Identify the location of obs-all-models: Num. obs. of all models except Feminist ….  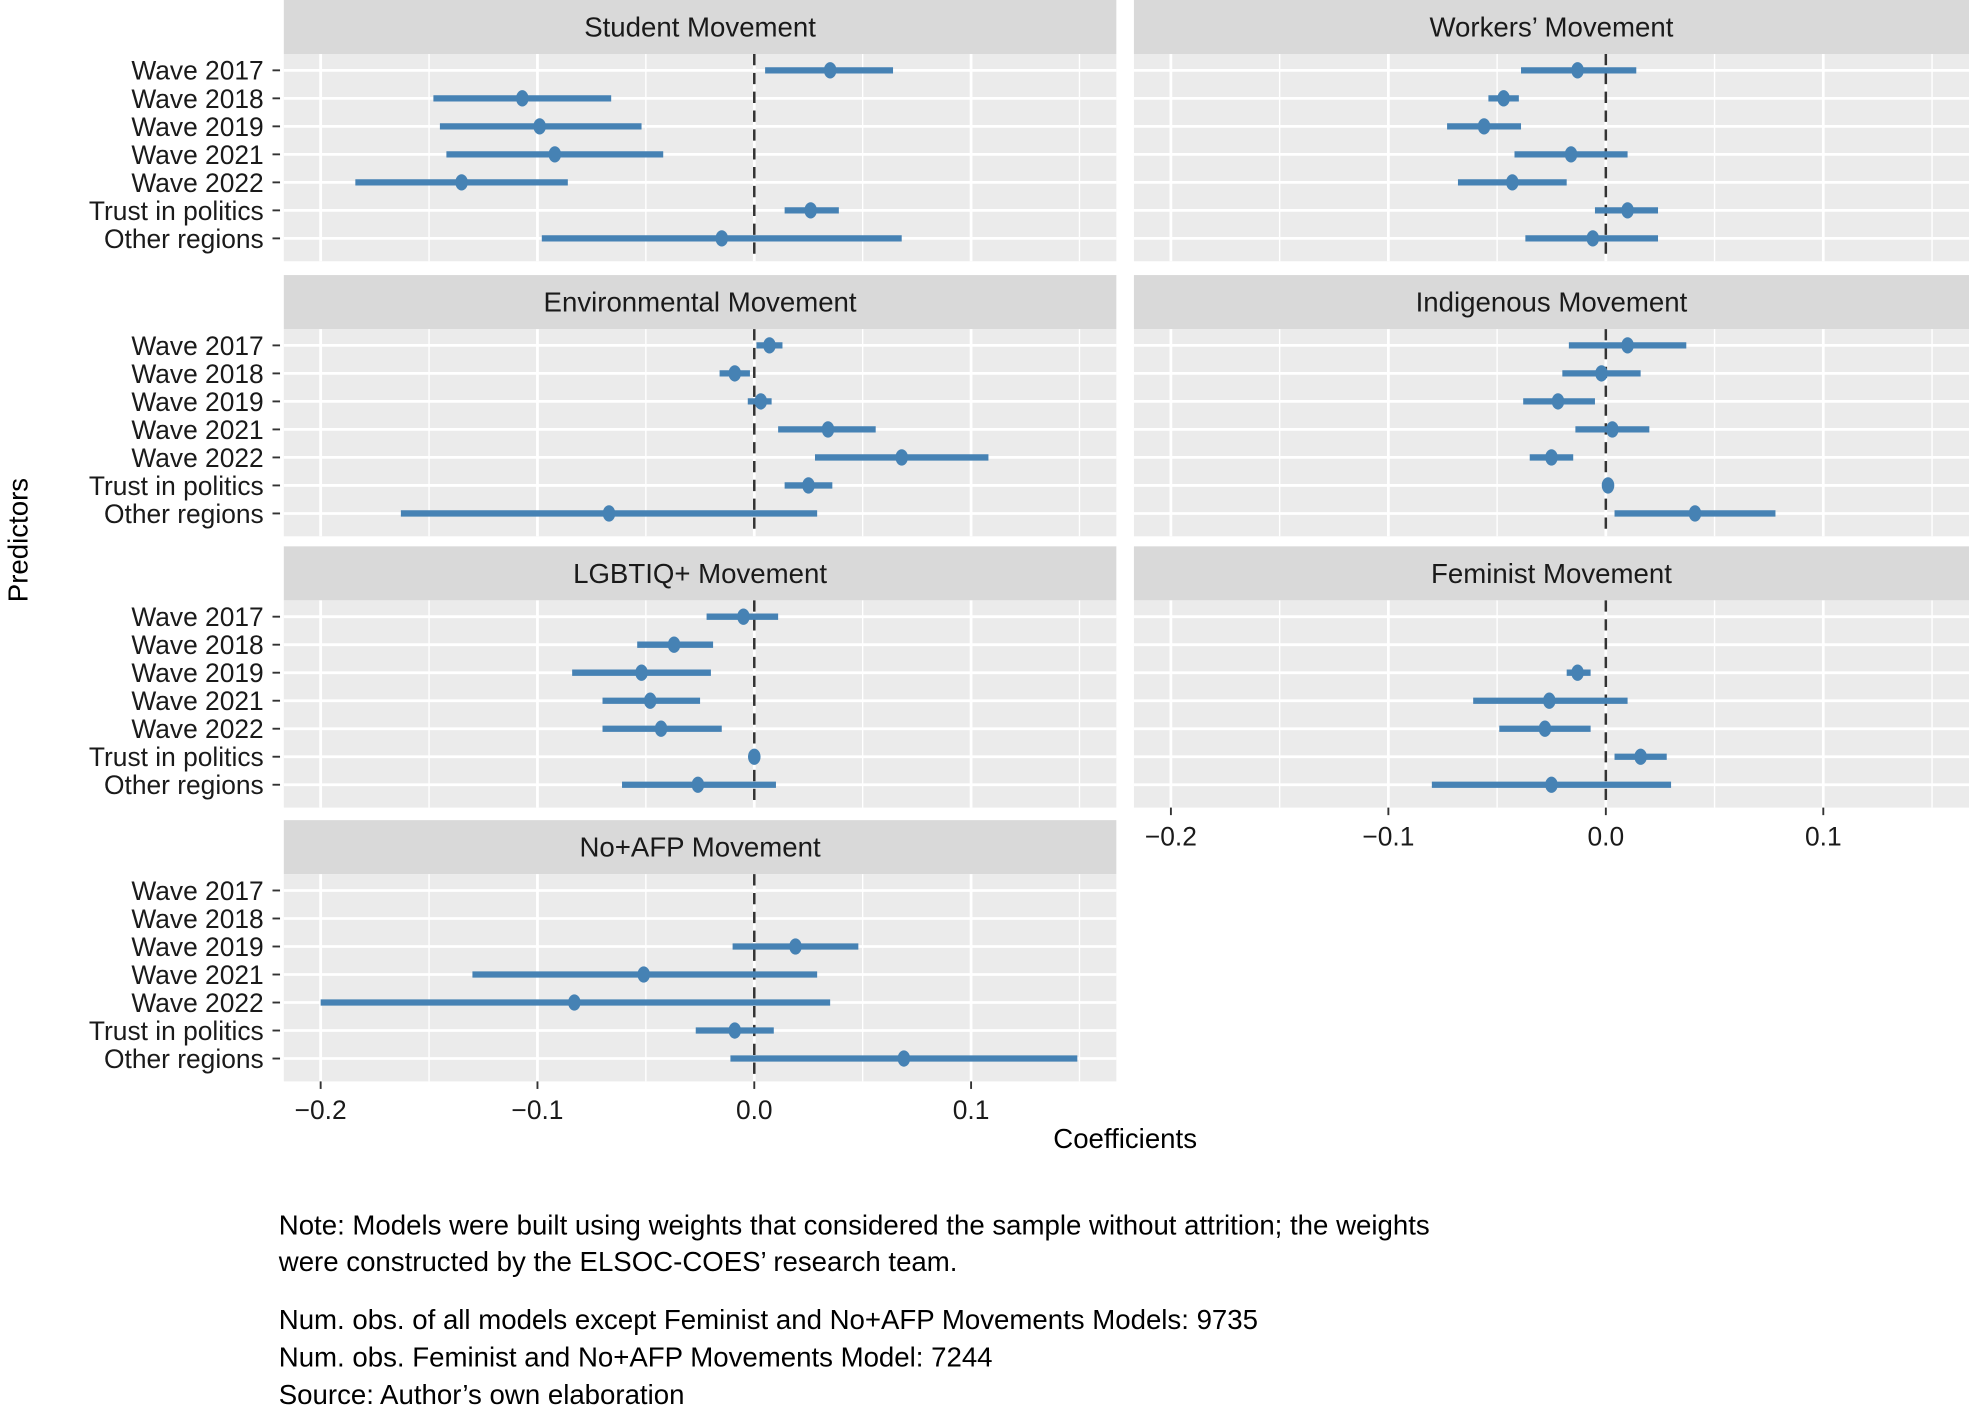
(768, 1319).